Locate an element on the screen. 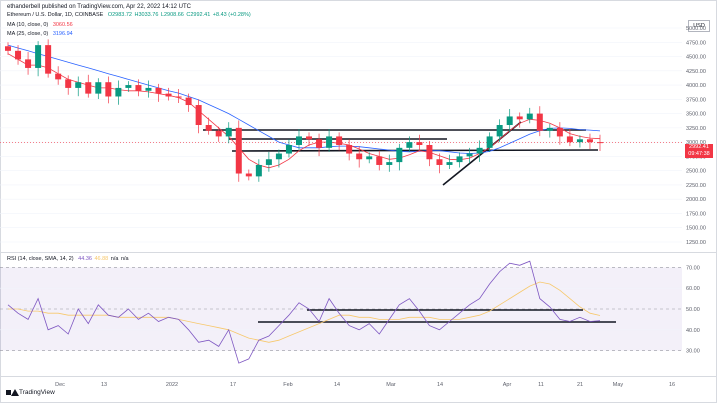 The height and width of the screenshot is (403, 717). rsi-tick-label: 70.00 is located at coordinates (693, 268).